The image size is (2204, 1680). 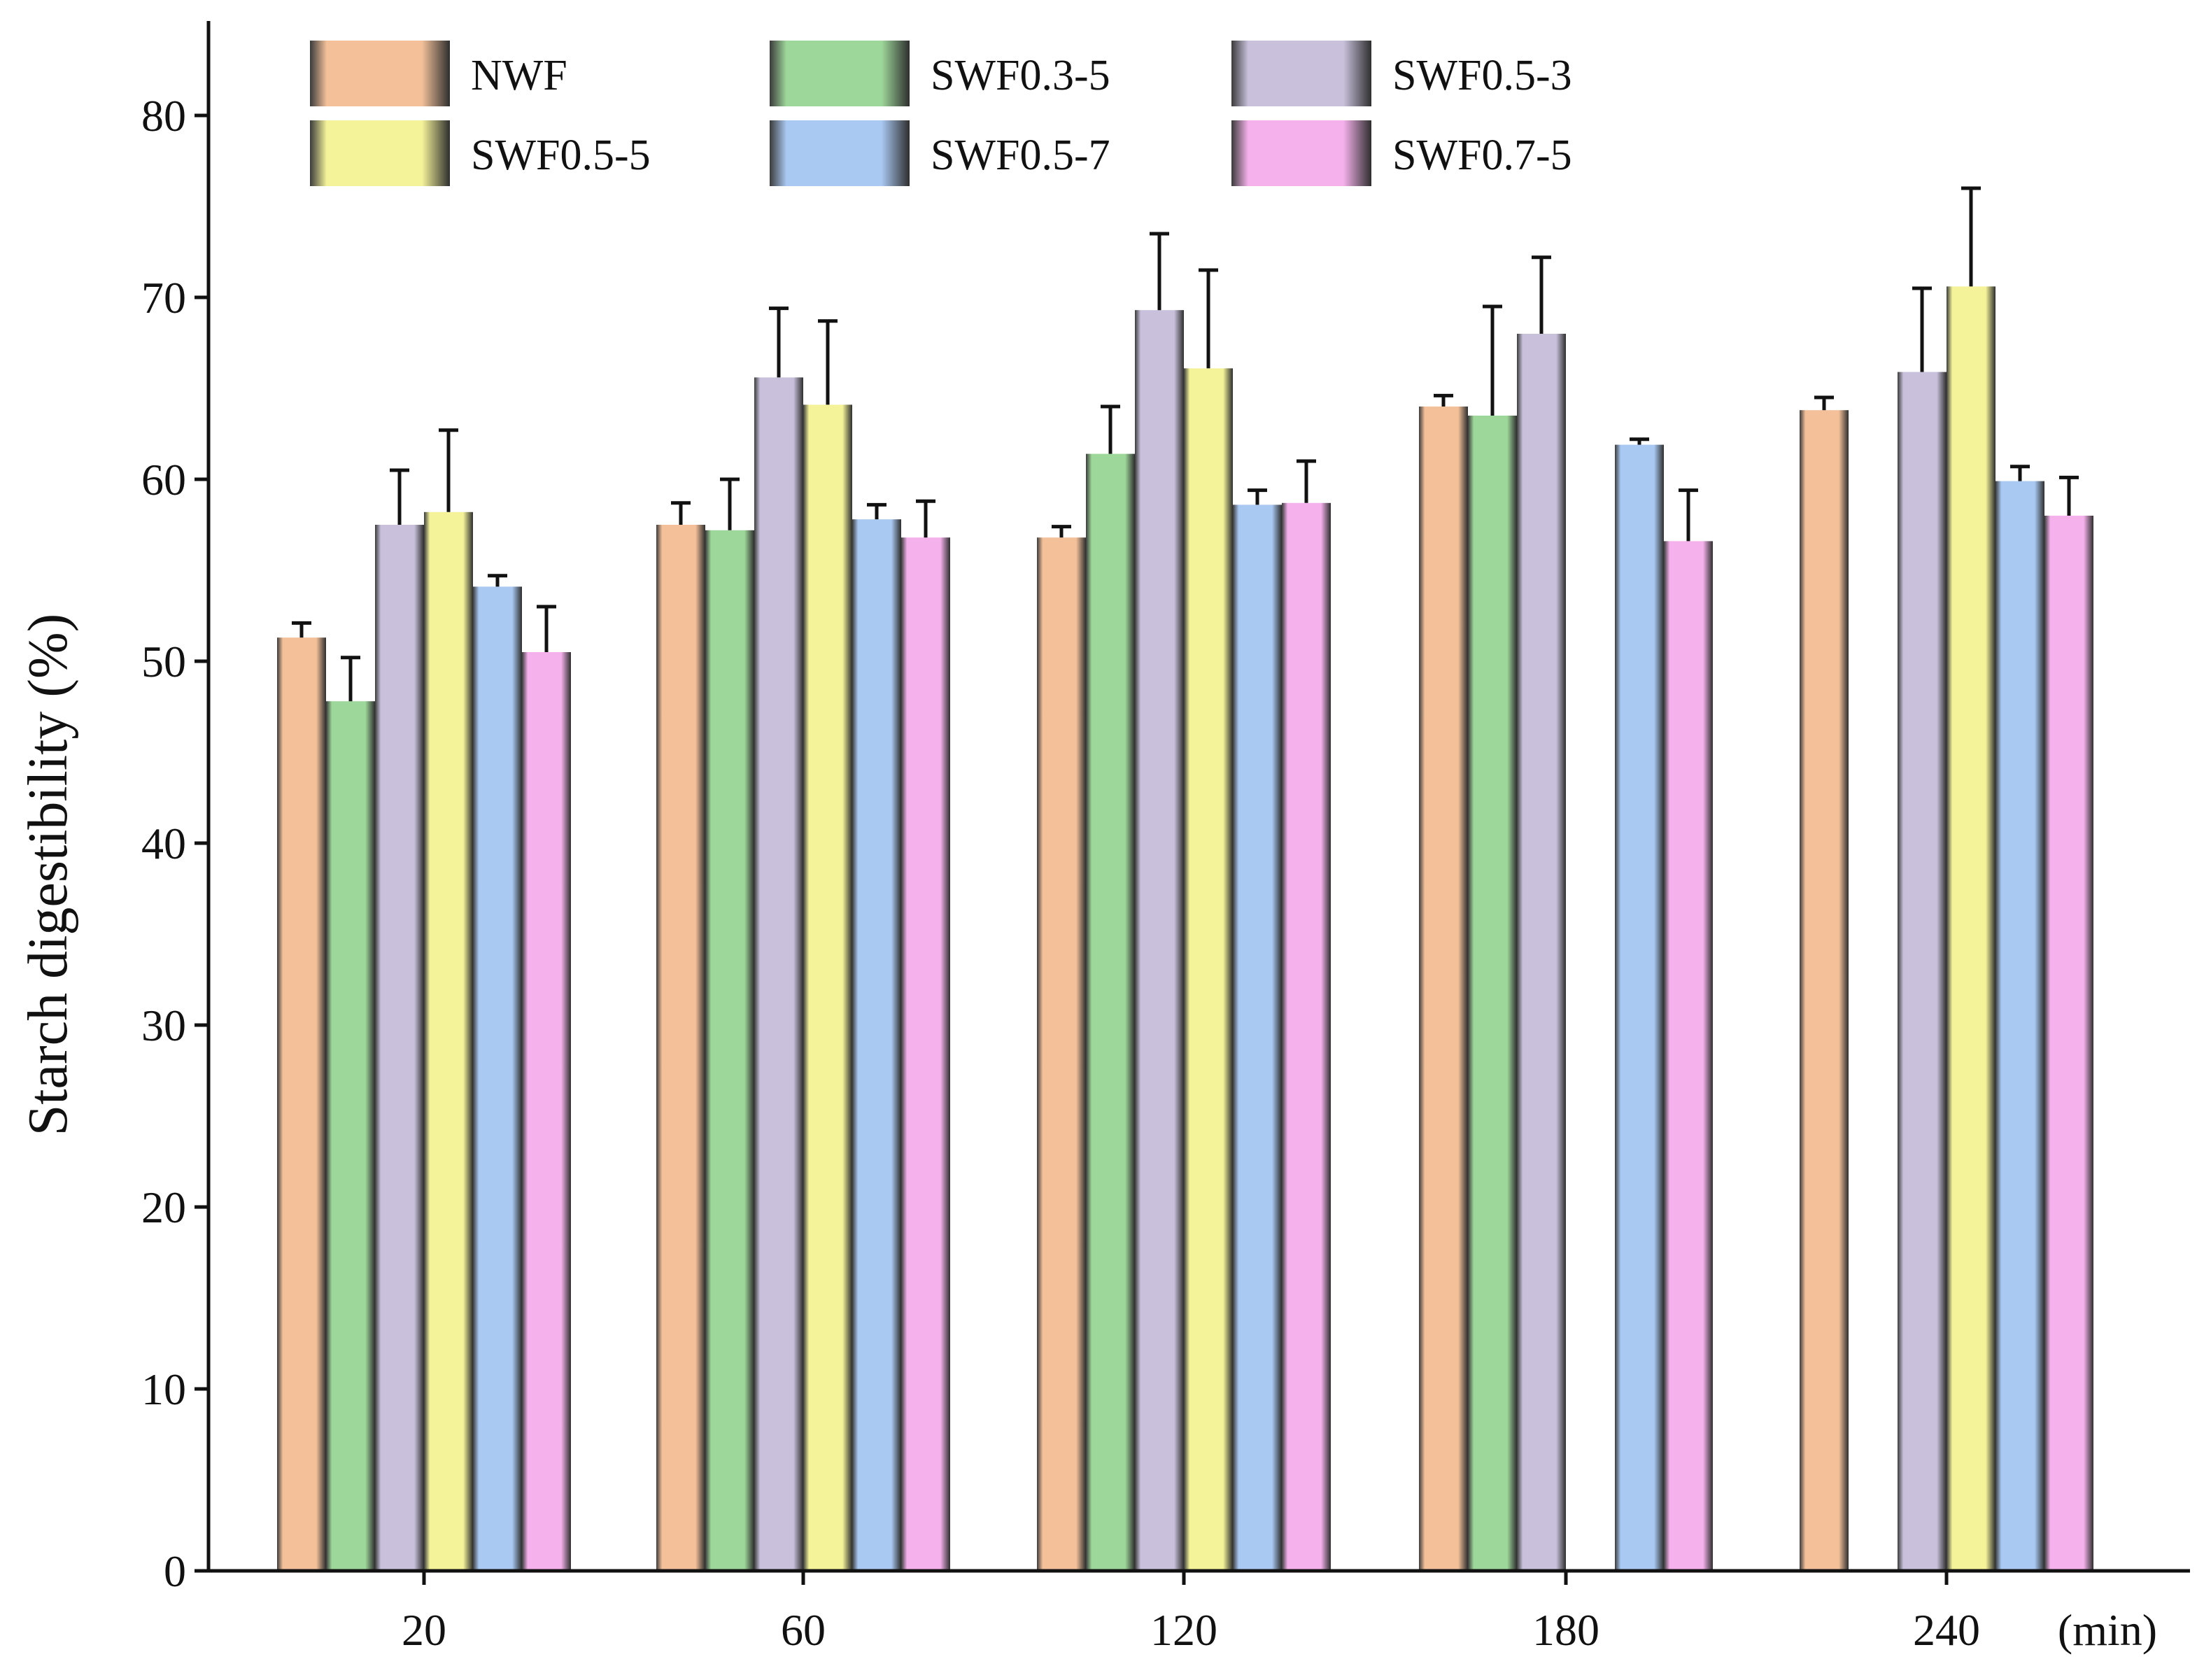 I want to click on bar-SWF0.7-5-60, so click(x=925, y=1054).